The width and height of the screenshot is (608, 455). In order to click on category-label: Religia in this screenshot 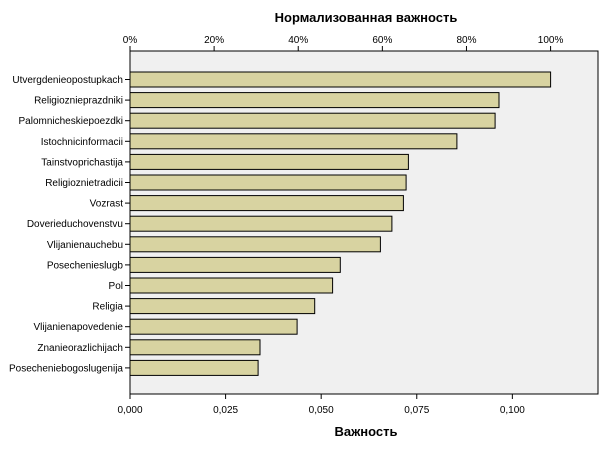, I will do `click(107, 307)`.